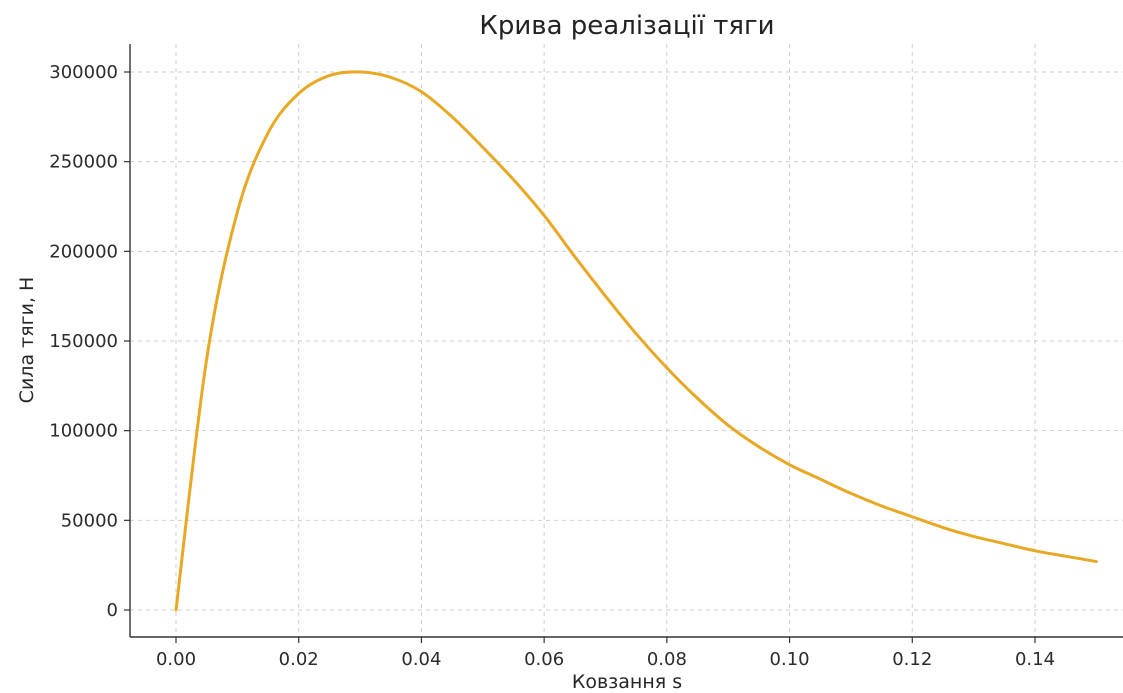  What do you see at coordinates (421, 659) in the screenshot?
I see `x-tick-label: 0.04` at bounding box center [421, 659].